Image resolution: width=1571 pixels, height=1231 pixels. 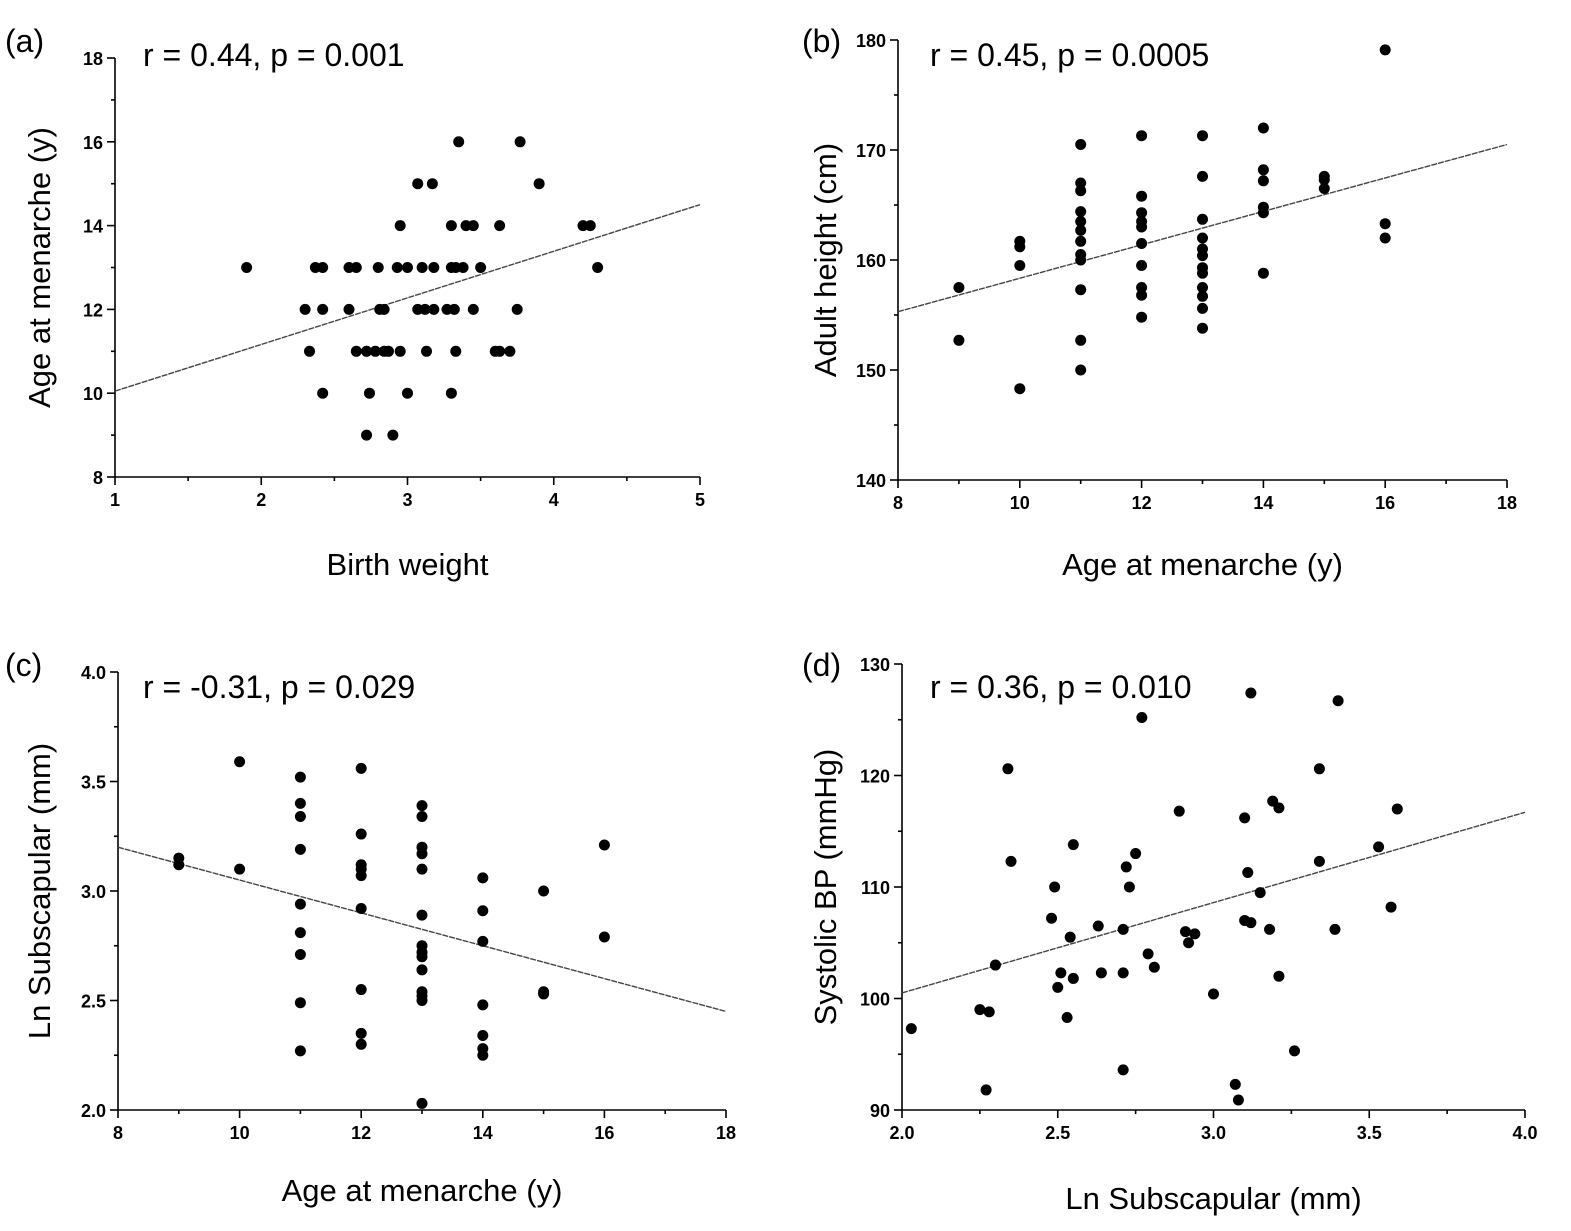 I want to click on y-tick-label: 150, so click(x=871, y=371).